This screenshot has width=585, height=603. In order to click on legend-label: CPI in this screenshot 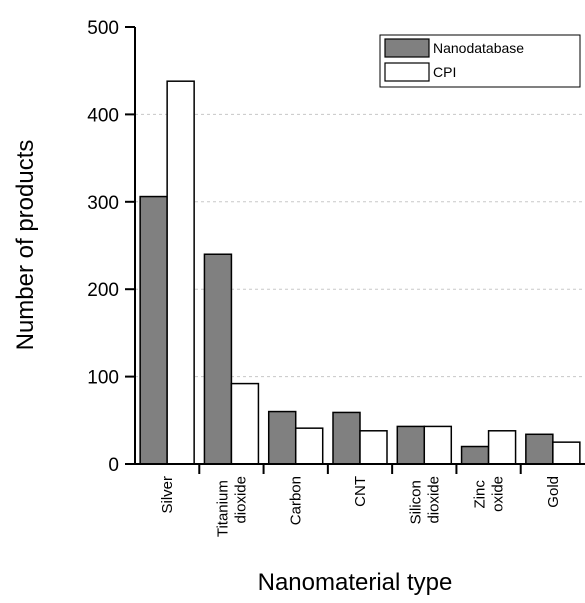, I will do `click(444, 72)`.